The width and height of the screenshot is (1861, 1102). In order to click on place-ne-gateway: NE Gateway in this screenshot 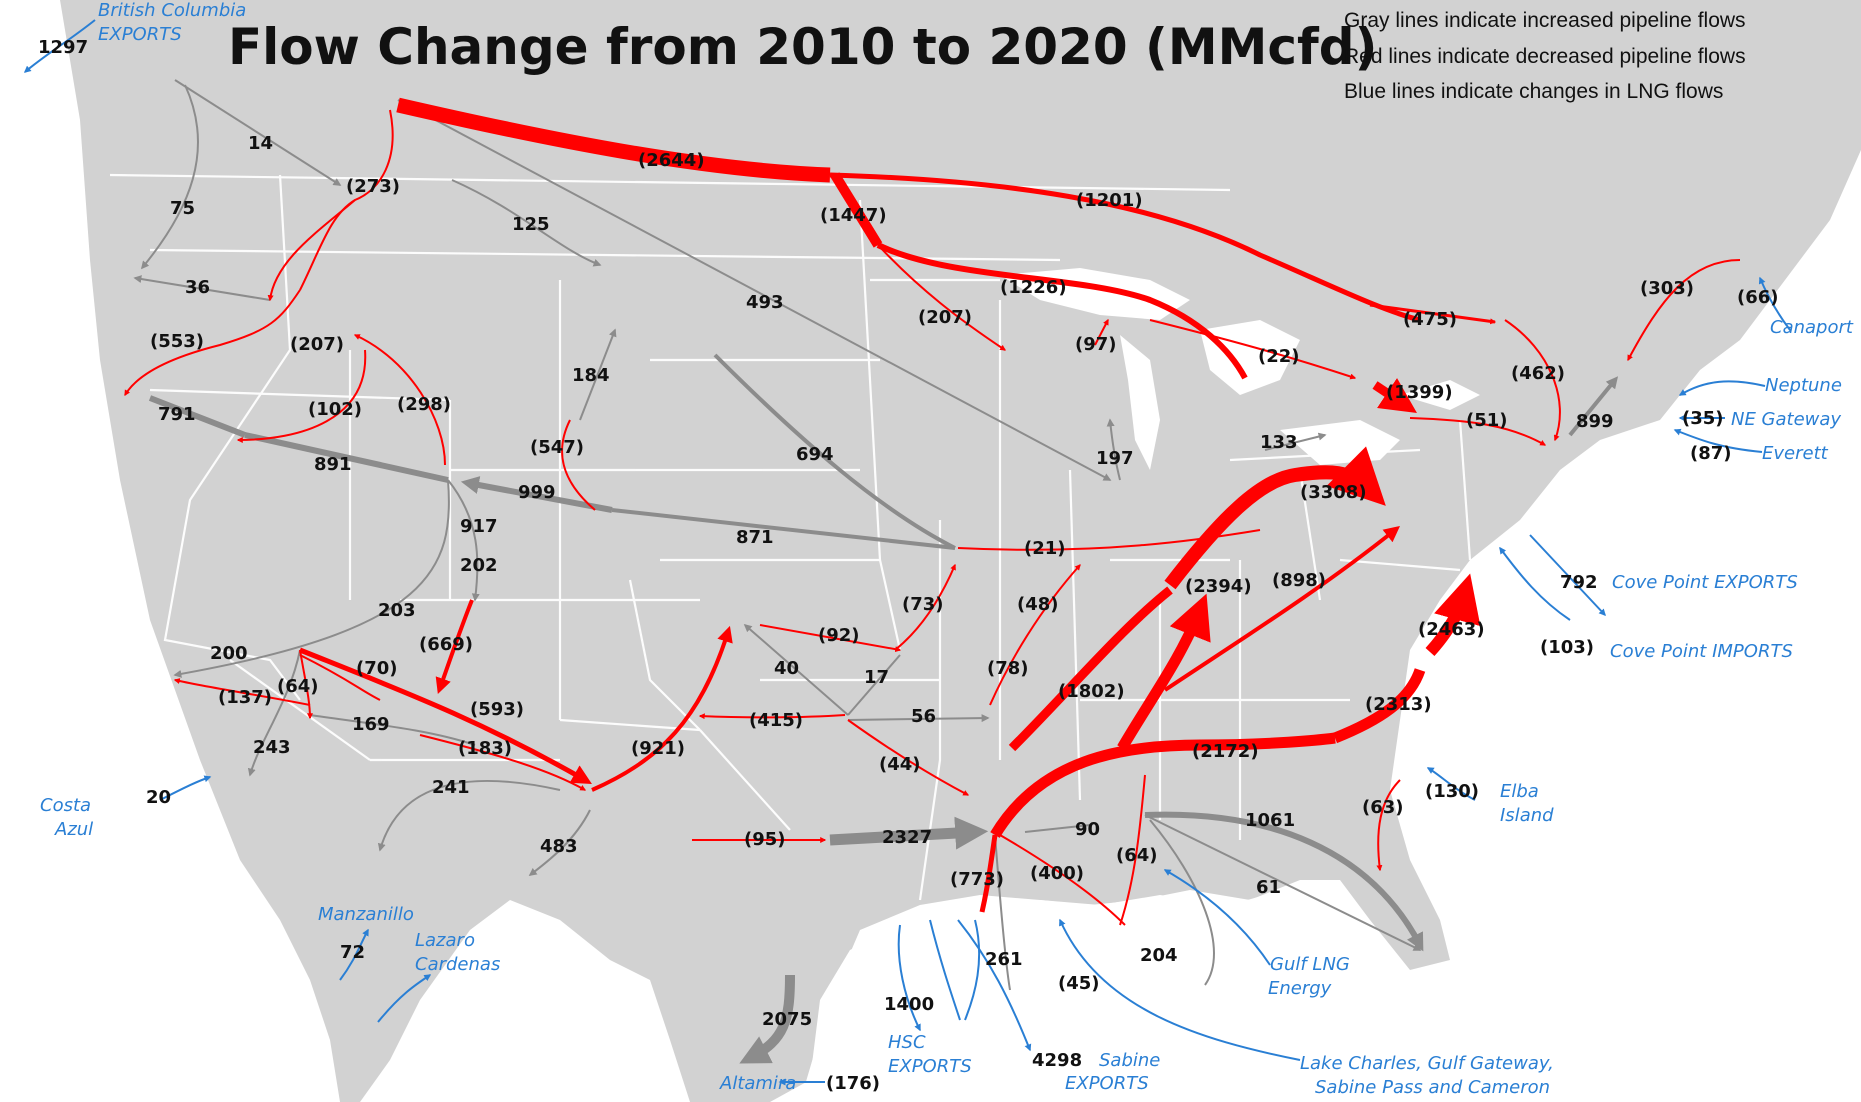, I will do `click(1786, 419)`.